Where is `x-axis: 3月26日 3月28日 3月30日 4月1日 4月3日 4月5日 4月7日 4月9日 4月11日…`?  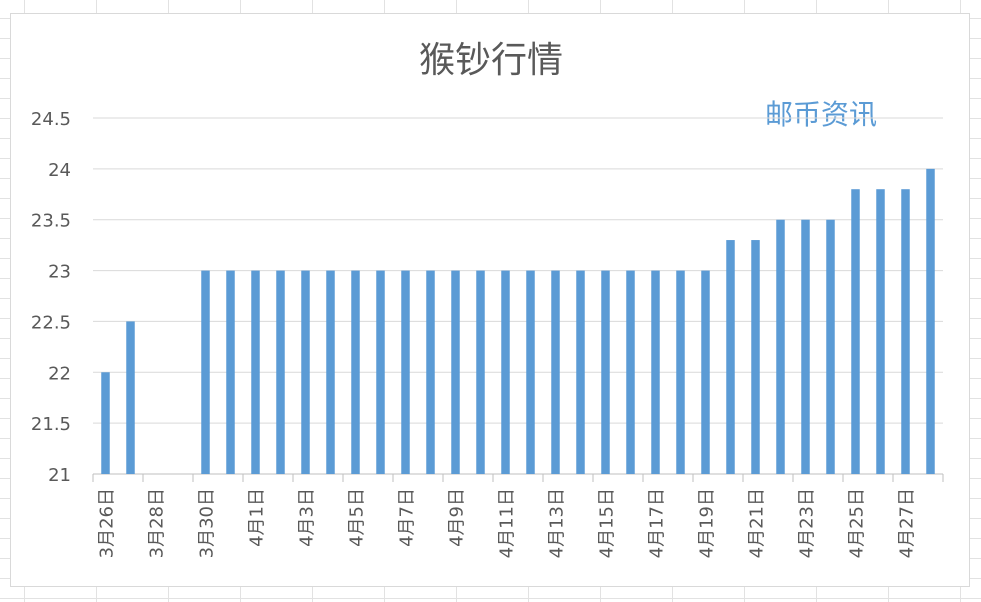
x-axis: 3月26日 3月28日 3月30日 4月1日 4月3日 4月5日 4月7日 4月9日 4月11日… is located at coordinates (518, 516).